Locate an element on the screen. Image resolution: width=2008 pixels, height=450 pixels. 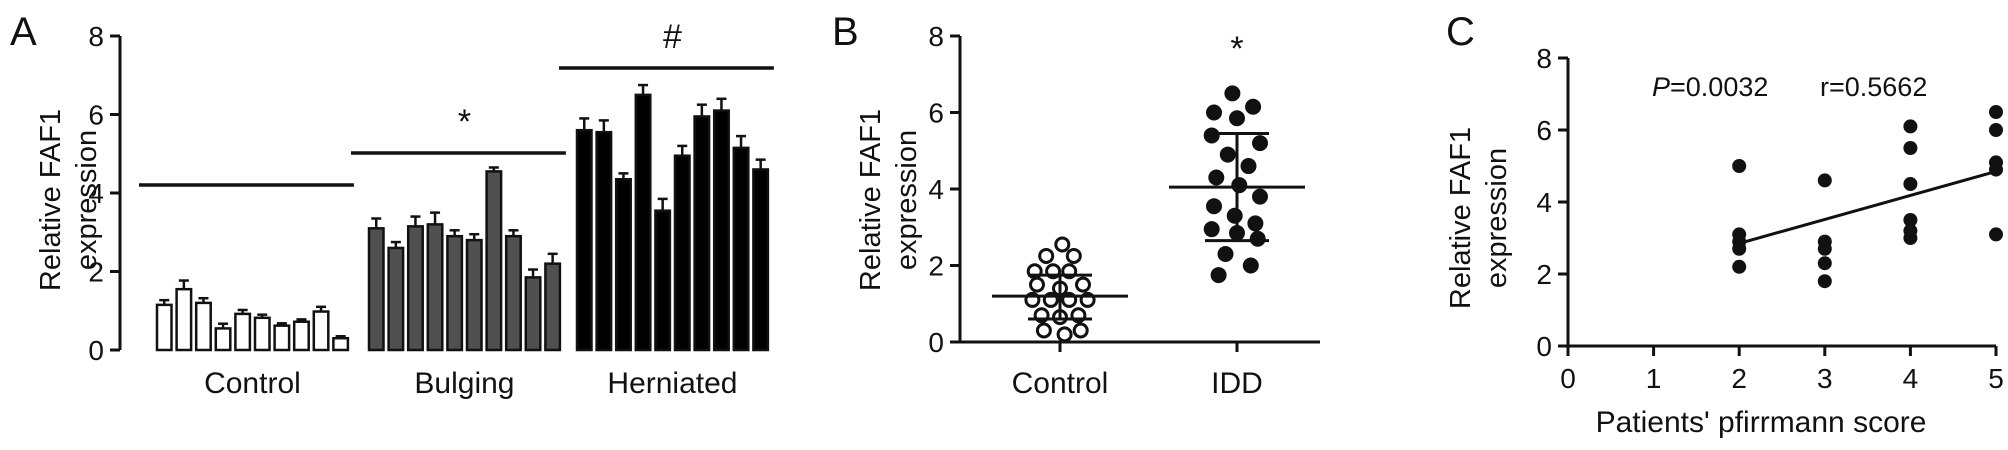
panel-b-category-label: IDD is located at coordinates (1237, 383).